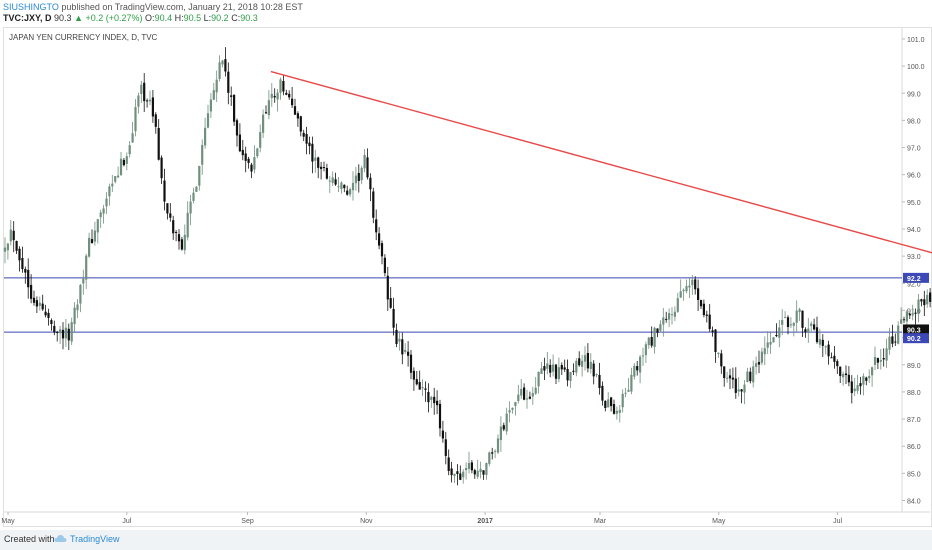  I want to click on ohlc-close-value: 90.3, so click(249, 18).